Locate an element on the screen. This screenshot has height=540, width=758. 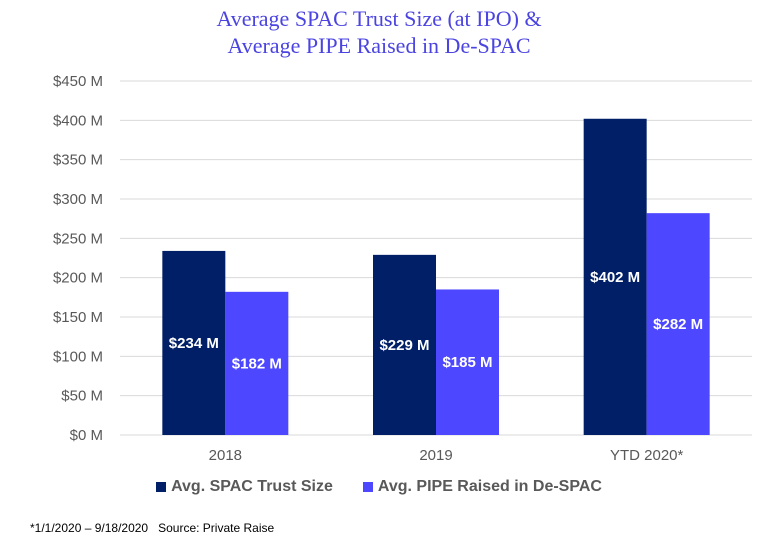
y-tick-label: $100 M is located at coordinates (78, 356).